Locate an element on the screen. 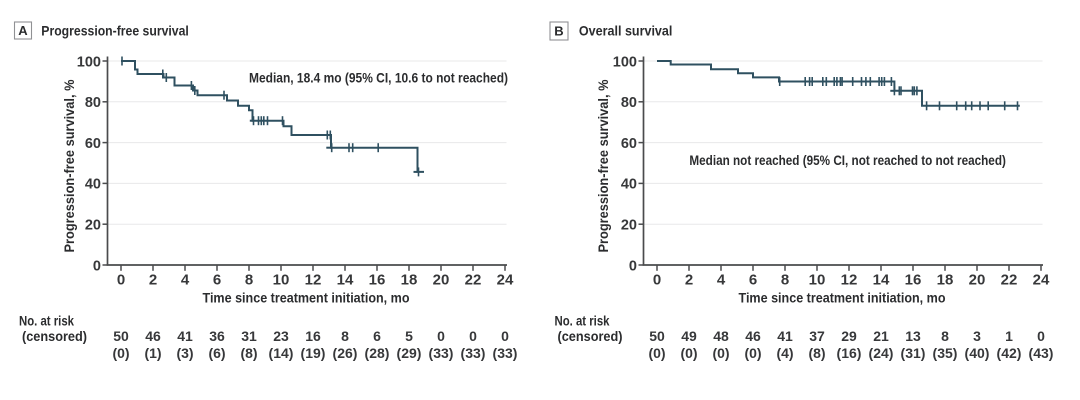  svg-text: 29 is located at coordinates (849, 336).